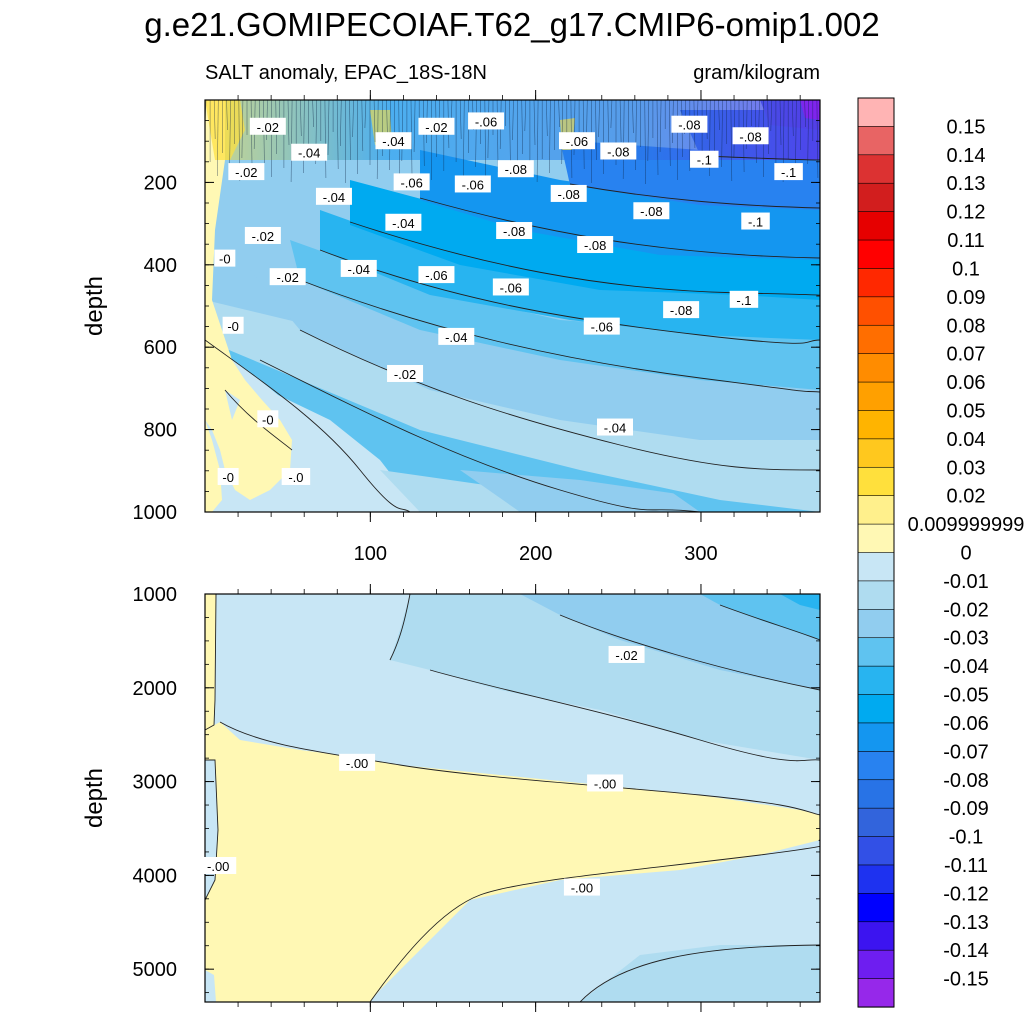 Image resolution: width=1024 pixels, height=1024 pixels. Describe the element at coordinates (966, 383) in the screenshot. I see `colorbar-label: 0.06` at that location.